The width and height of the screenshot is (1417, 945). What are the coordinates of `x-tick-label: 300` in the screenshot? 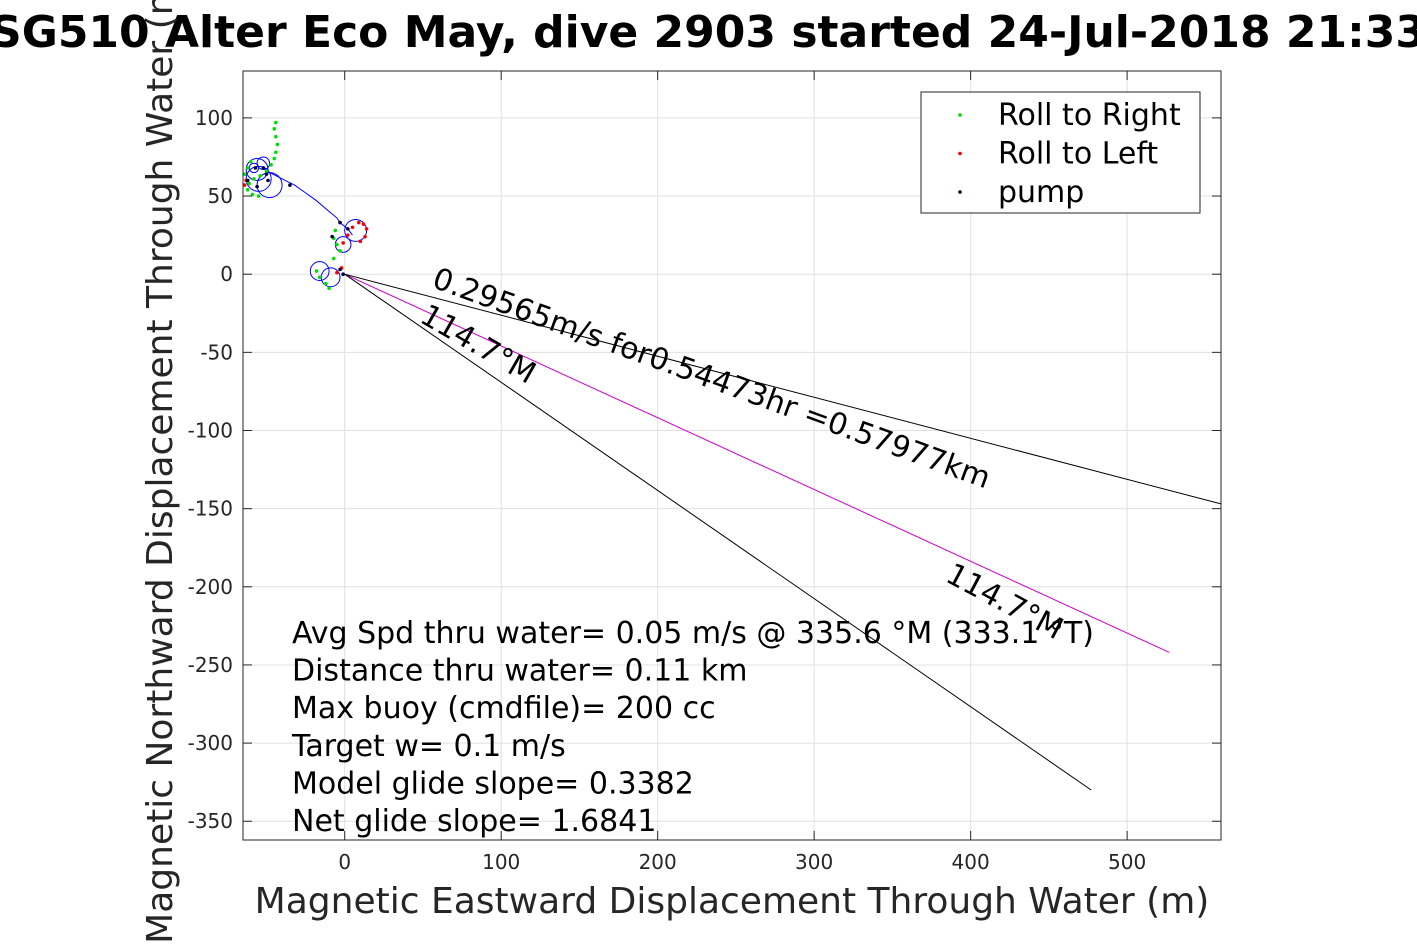 It's located at (814, 862).